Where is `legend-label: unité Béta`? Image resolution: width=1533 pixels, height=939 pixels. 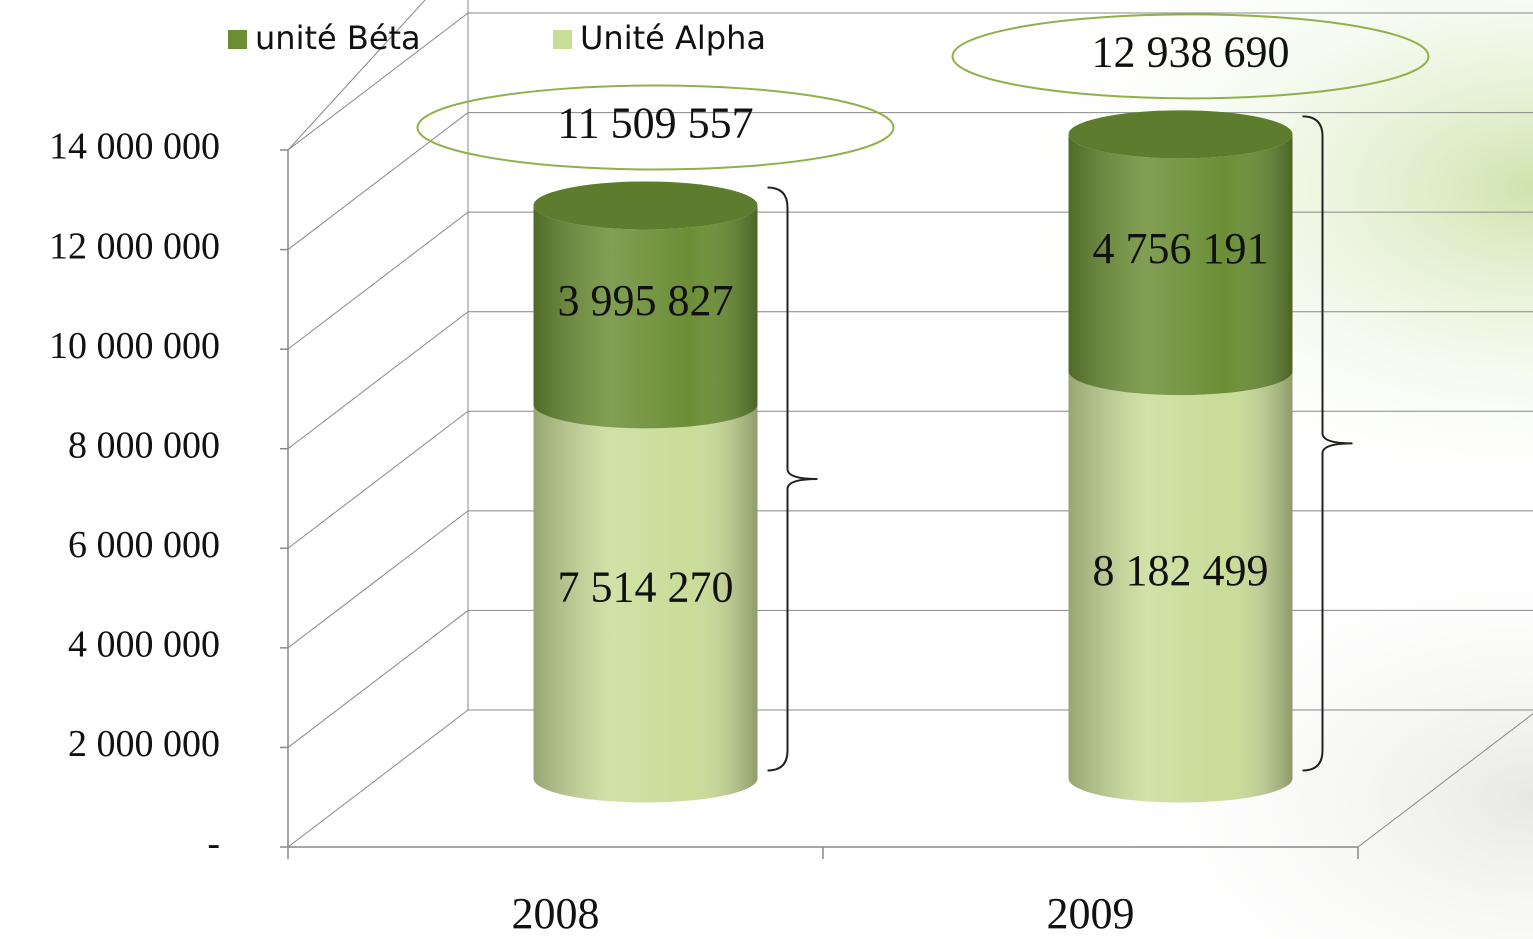
legend-label: unité Béta is located at coordinates (338, 38).